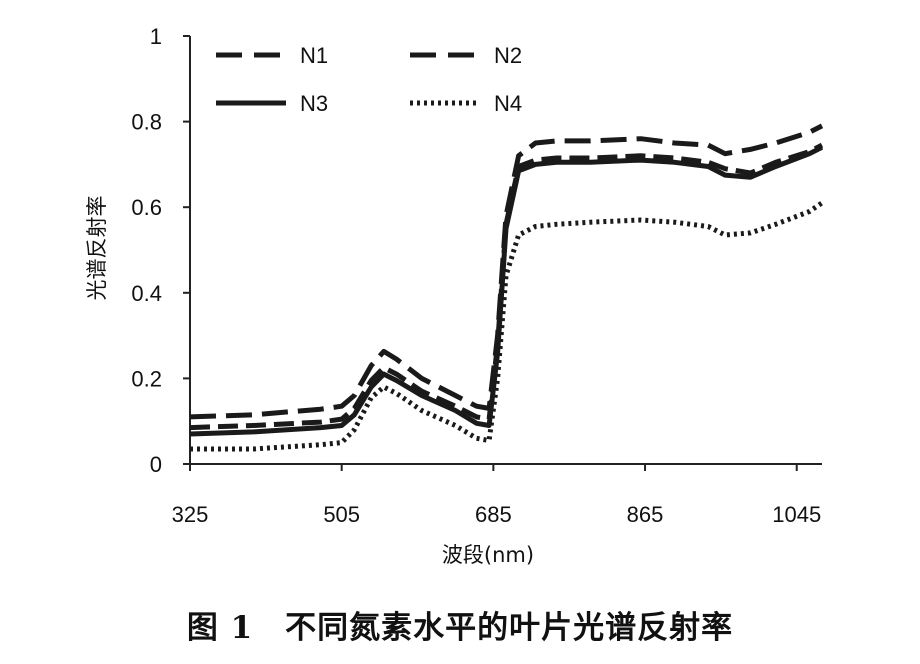  Describe the element at coordinates (460, 628) in the screenshot. I see `figure-caption: 图 1 不同氮素水平的叶片光谱反射率` at that location.